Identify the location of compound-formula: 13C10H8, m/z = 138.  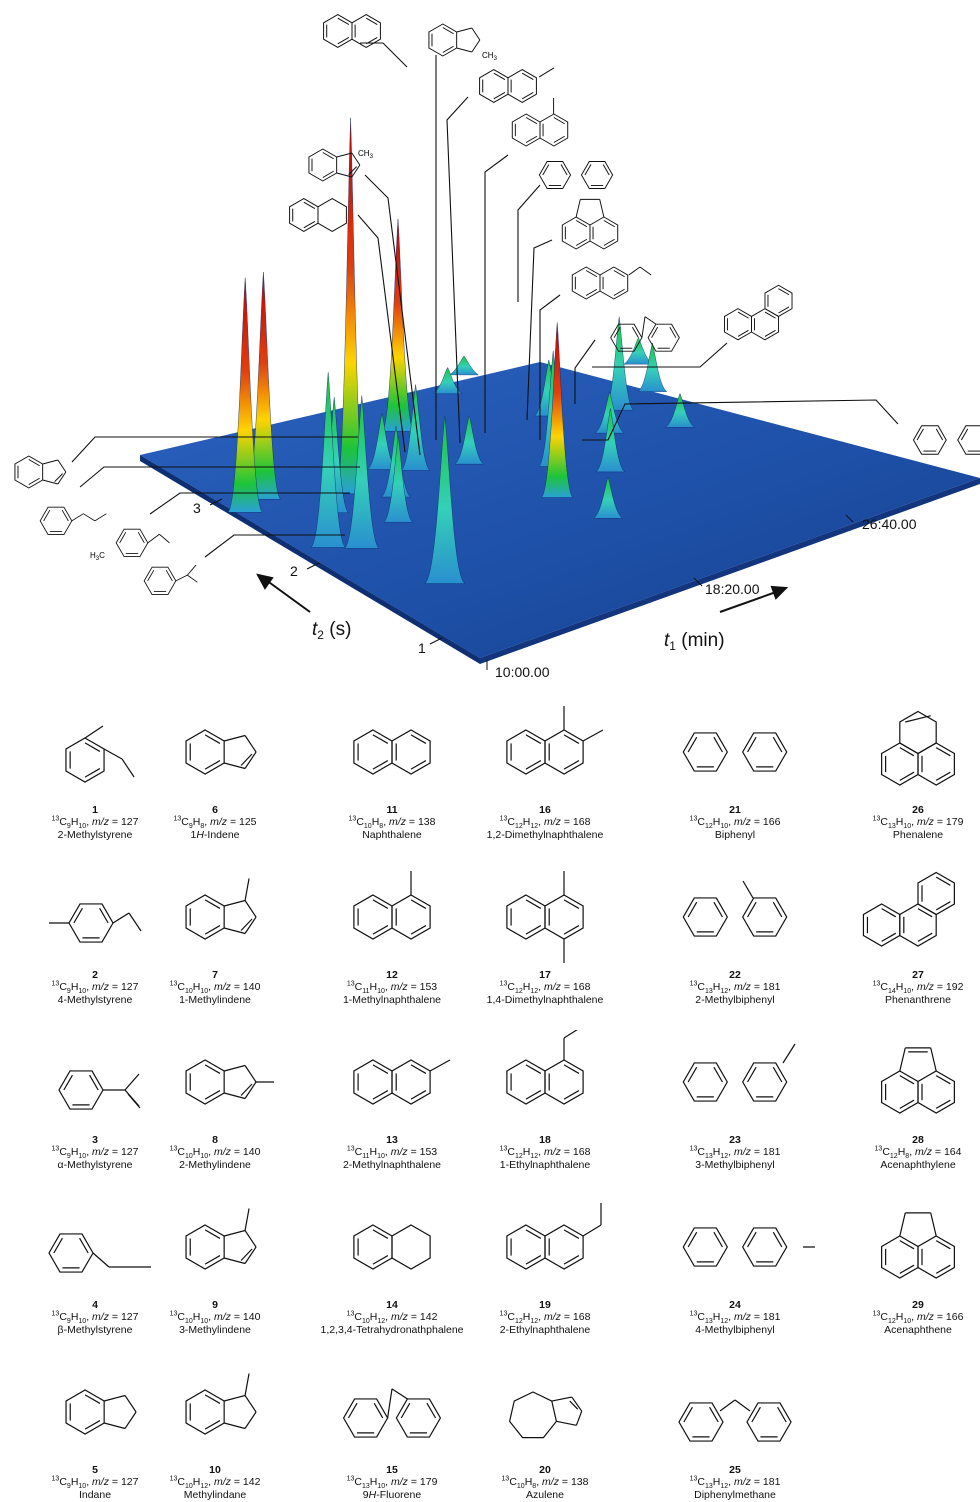
(392, 823).